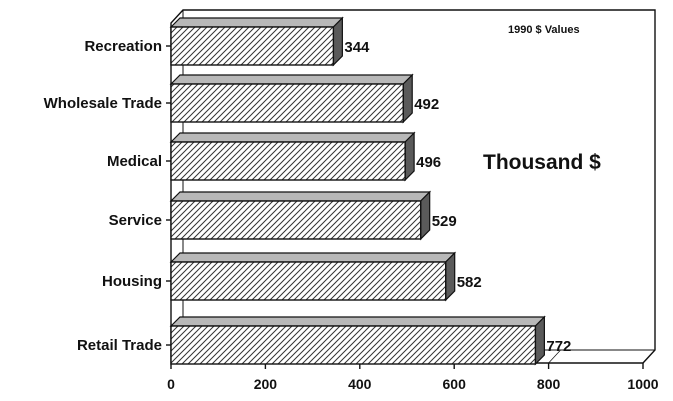  What do you see at coordinates (171, 384) in the screenshot?
I see `x-tick-label: 0` at bounding box center [171, 384].